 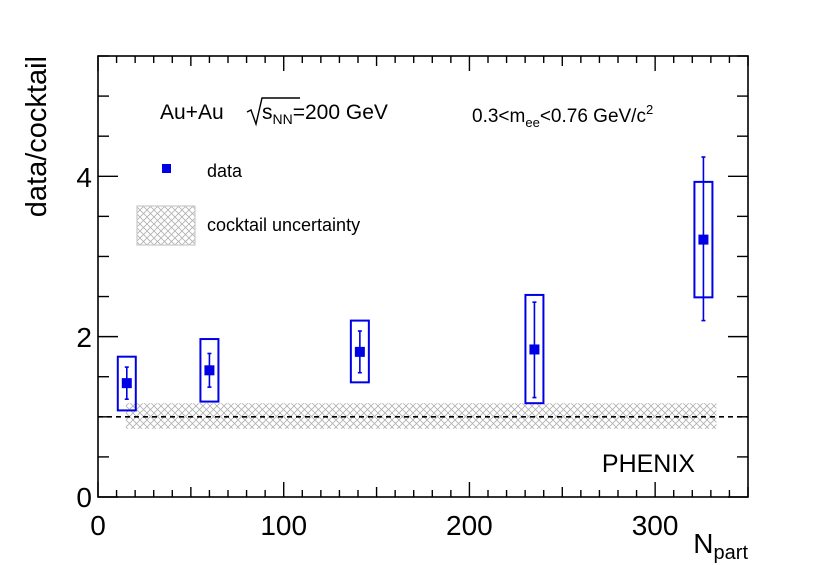 What do you see at coordinates (720, 546) in the screenshot?
I see `x-axis-title: Npart` at bounding box center [720, 546].